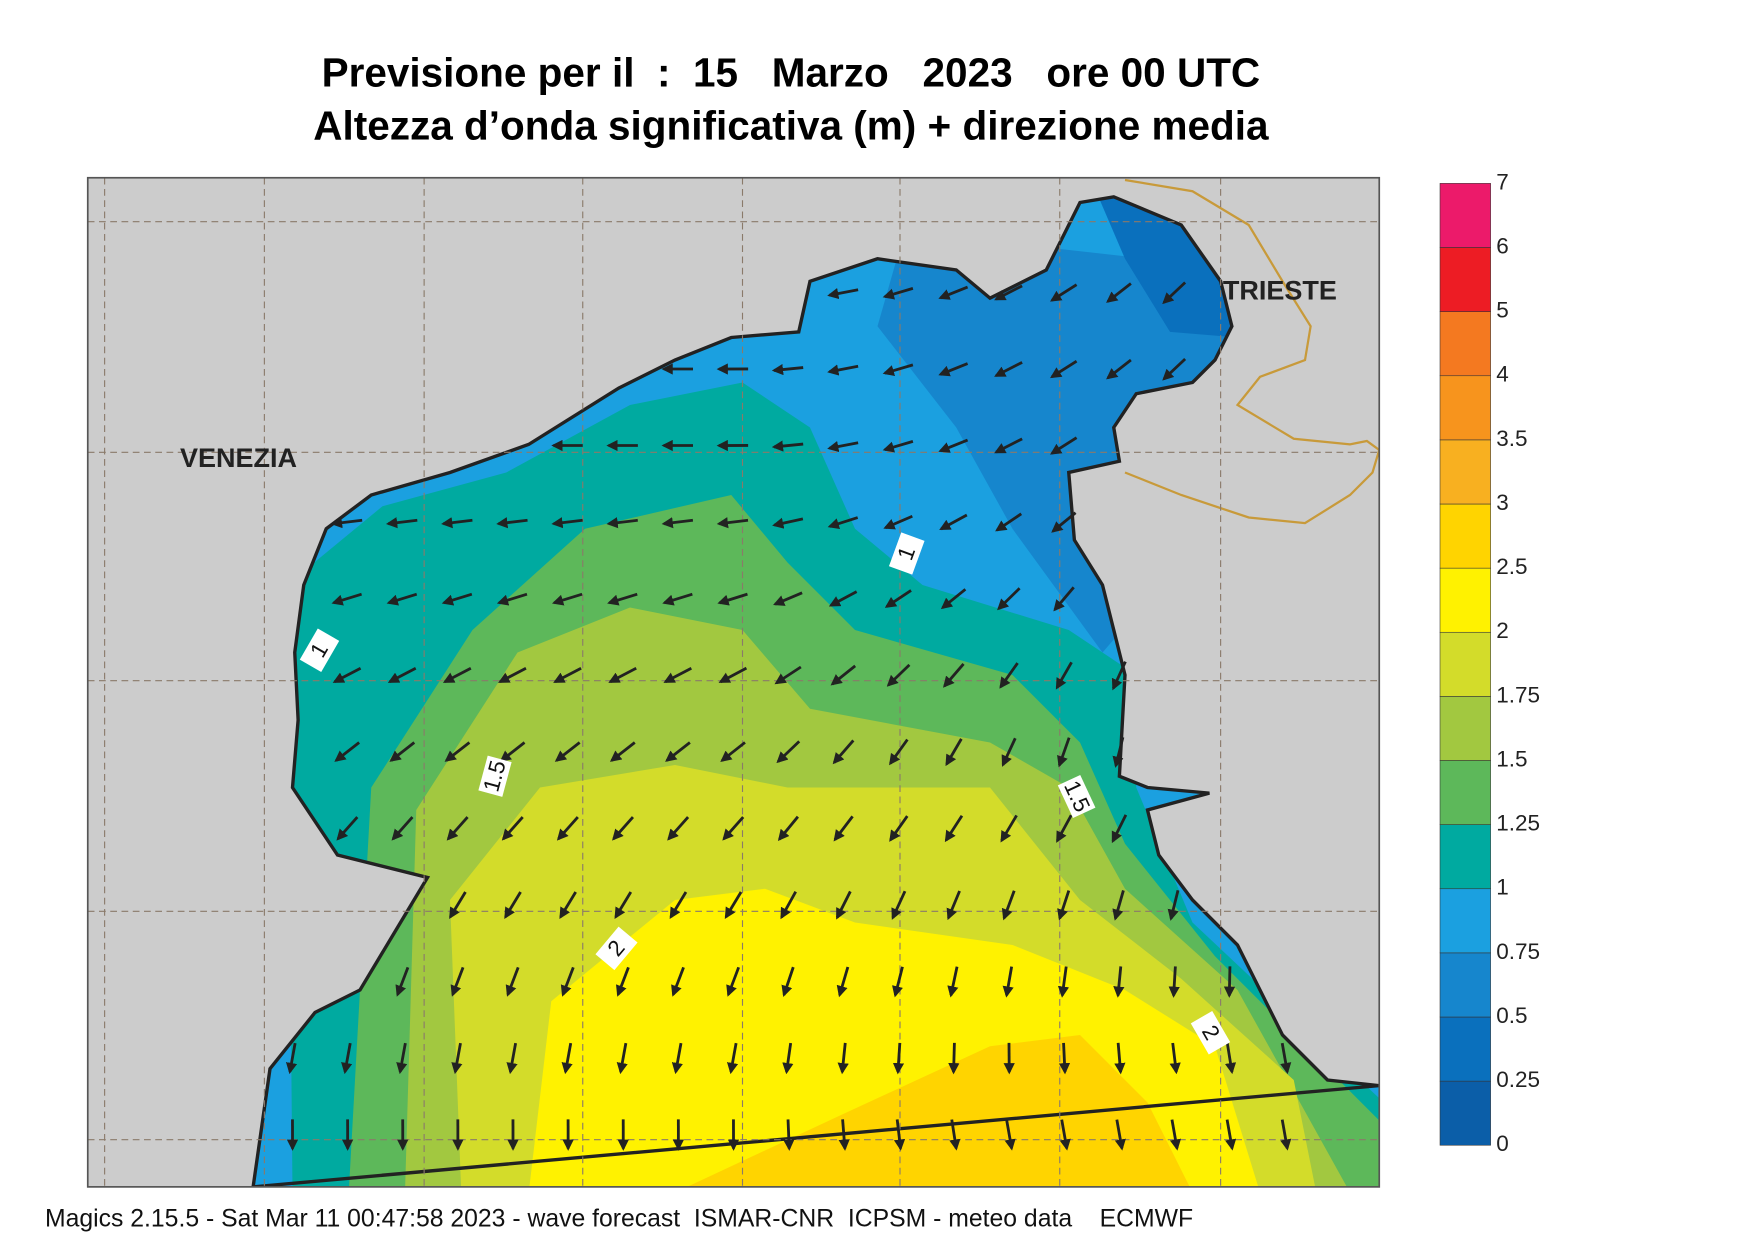 The height and width of the screenshot is (1242, 1755). Describe the element at coordinates (1502, 502) in the screenshot. I see `colorbar-tick: 3` at that location.